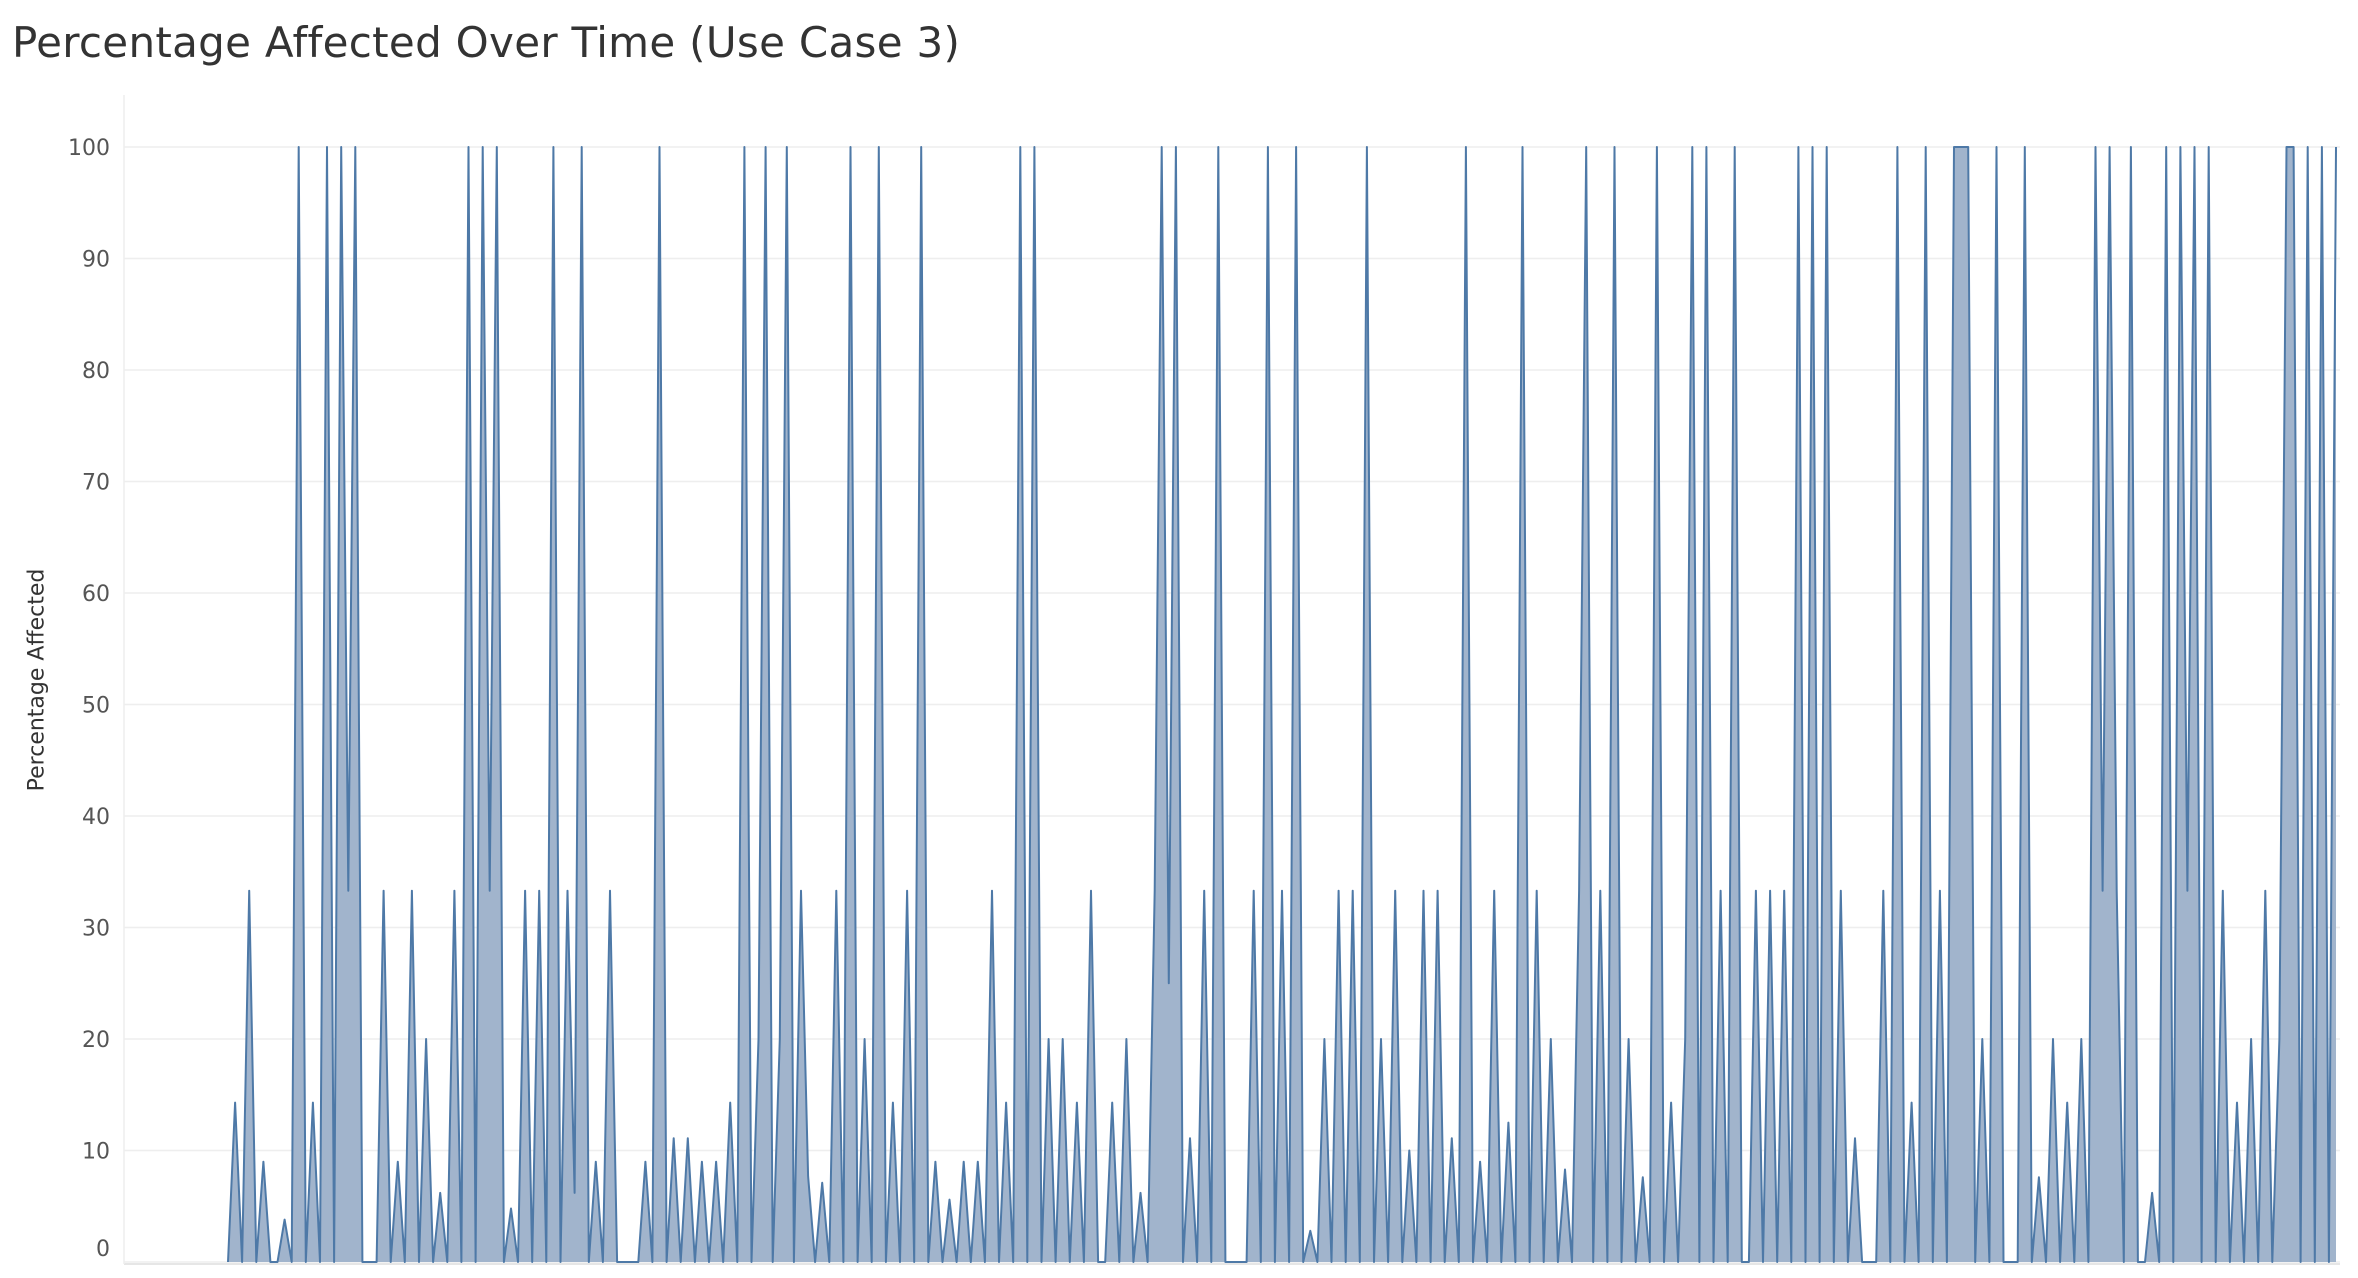 This screenshot has height=1278, width=2358. I want to click on y-tick-label: 80, so click(96, 371).